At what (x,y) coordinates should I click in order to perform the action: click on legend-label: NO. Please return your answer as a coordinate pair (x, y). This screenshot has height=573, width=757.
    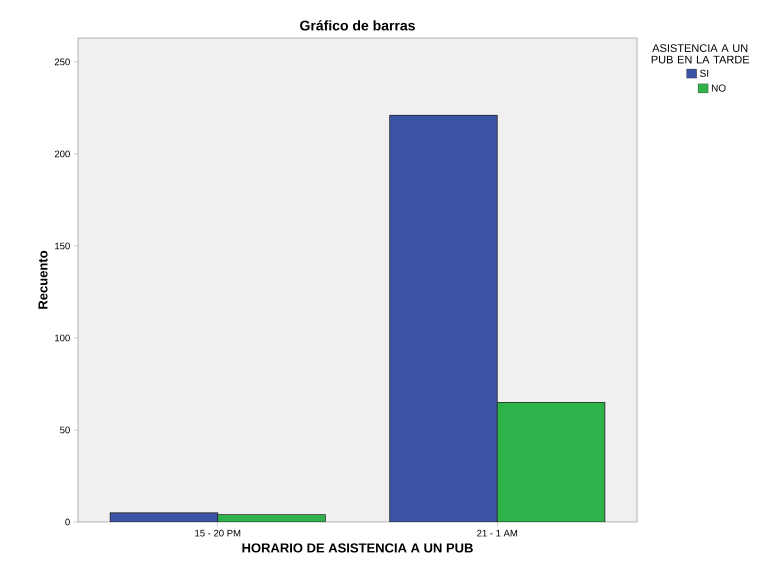
    Looking at the image, I should click on (719, 88).